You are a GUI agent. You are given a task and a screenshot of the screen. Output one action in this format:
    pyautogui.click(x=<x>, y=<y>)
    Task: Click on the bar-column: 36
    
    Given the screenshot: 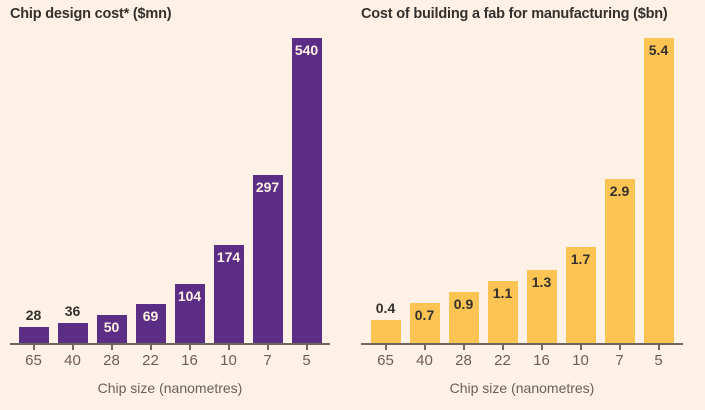 What is the action you would take?
    pyautogui.click(x=72, y=190)
    